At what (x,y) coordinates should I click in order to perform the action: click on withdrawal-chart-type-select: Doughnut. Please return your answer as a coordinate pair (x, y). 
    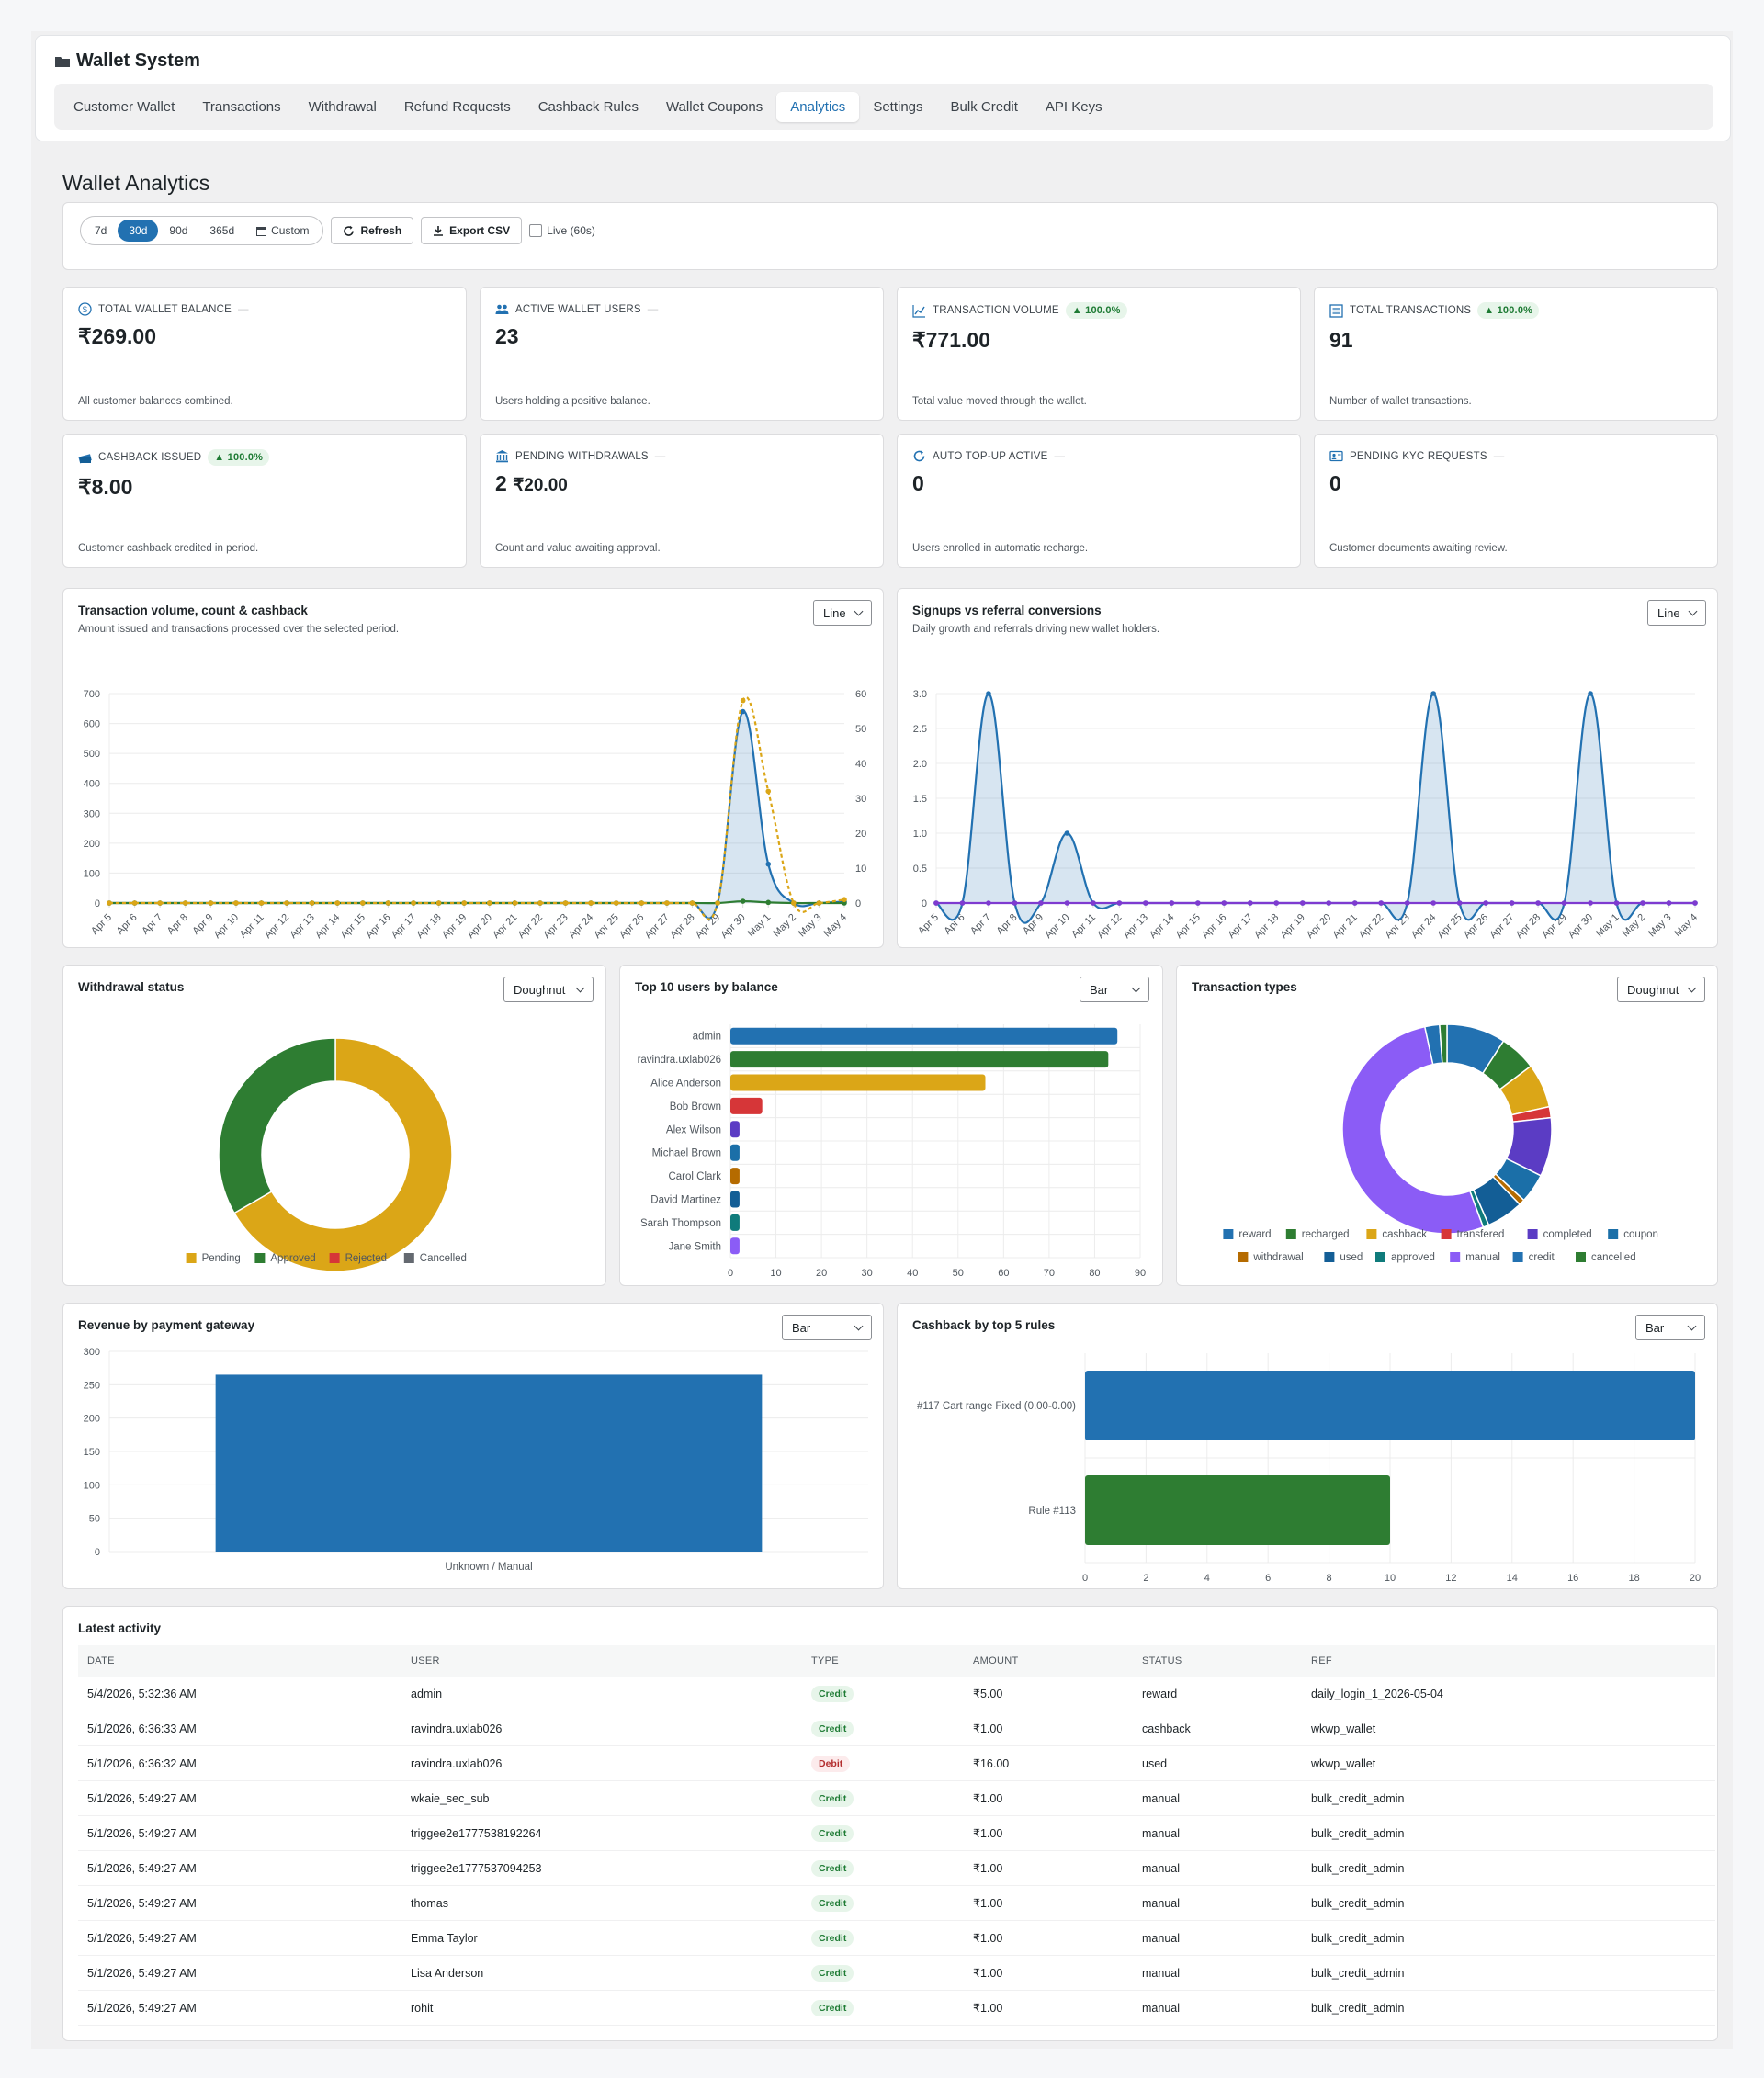
    Looking at the image, I should click on (548, 989).